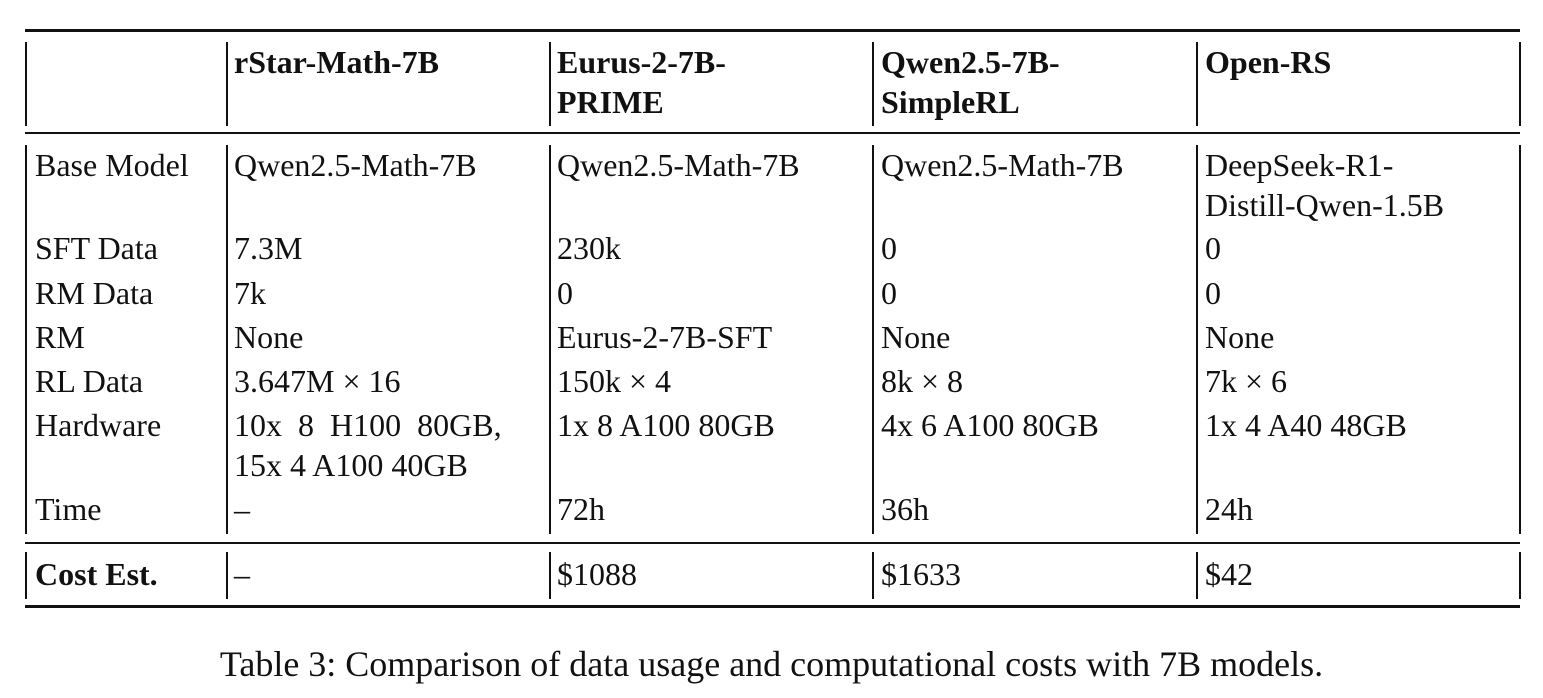 The image size is (1543, 698). What do you see at coordinates (368, 425) in the screenshot?
I see `table-cell: 10x 8 H100 80GB,` at bounding box center [368, 425].